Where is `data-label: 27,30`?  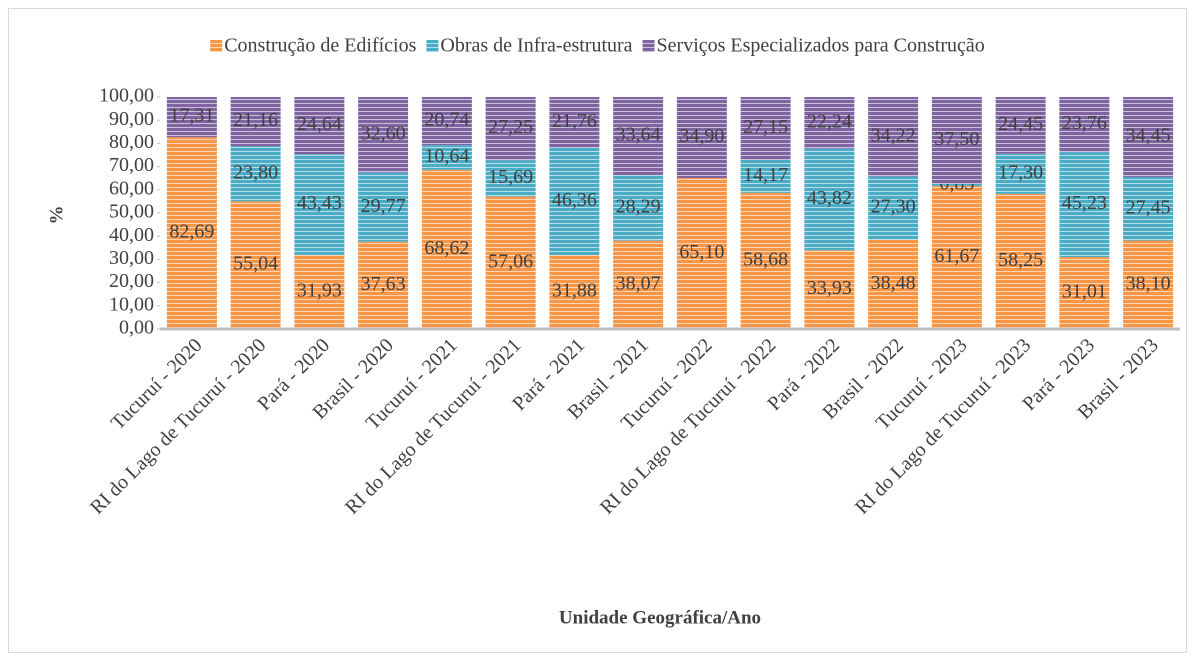
data-label: 27,30 is located at coordinates (893, 207).